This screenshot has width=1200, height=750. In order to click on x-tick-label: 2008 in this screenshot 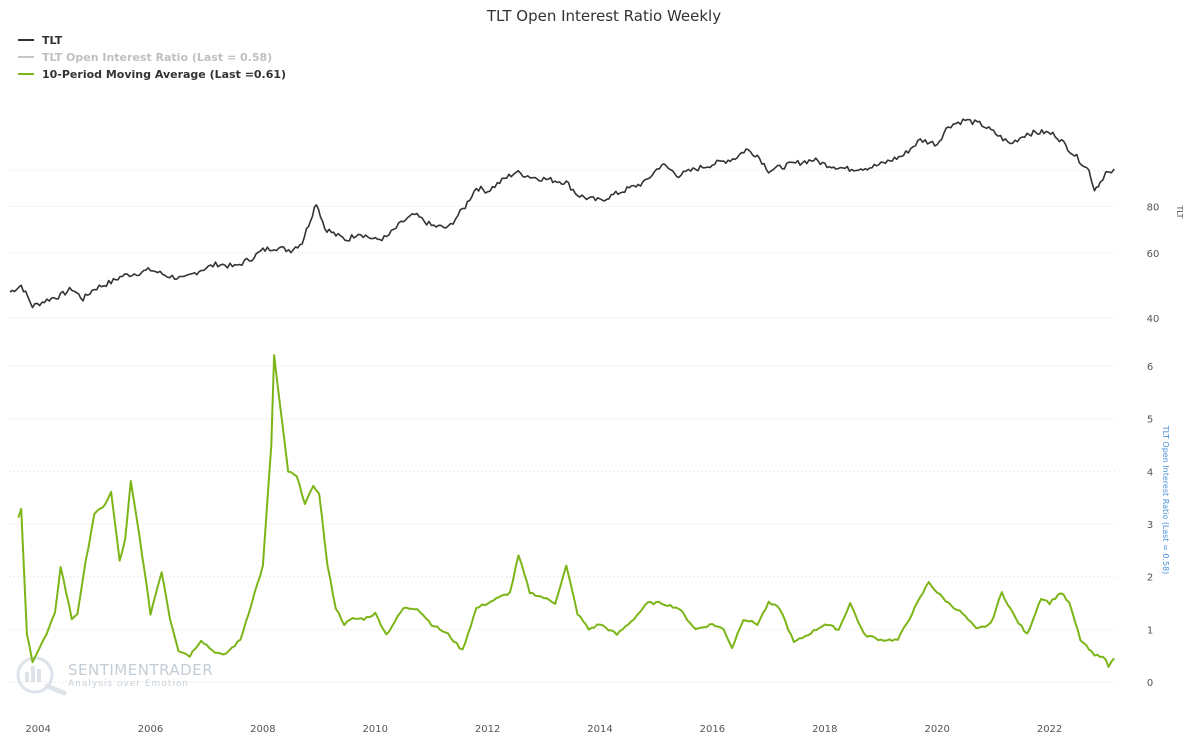, I will do `click(262, 729)`.